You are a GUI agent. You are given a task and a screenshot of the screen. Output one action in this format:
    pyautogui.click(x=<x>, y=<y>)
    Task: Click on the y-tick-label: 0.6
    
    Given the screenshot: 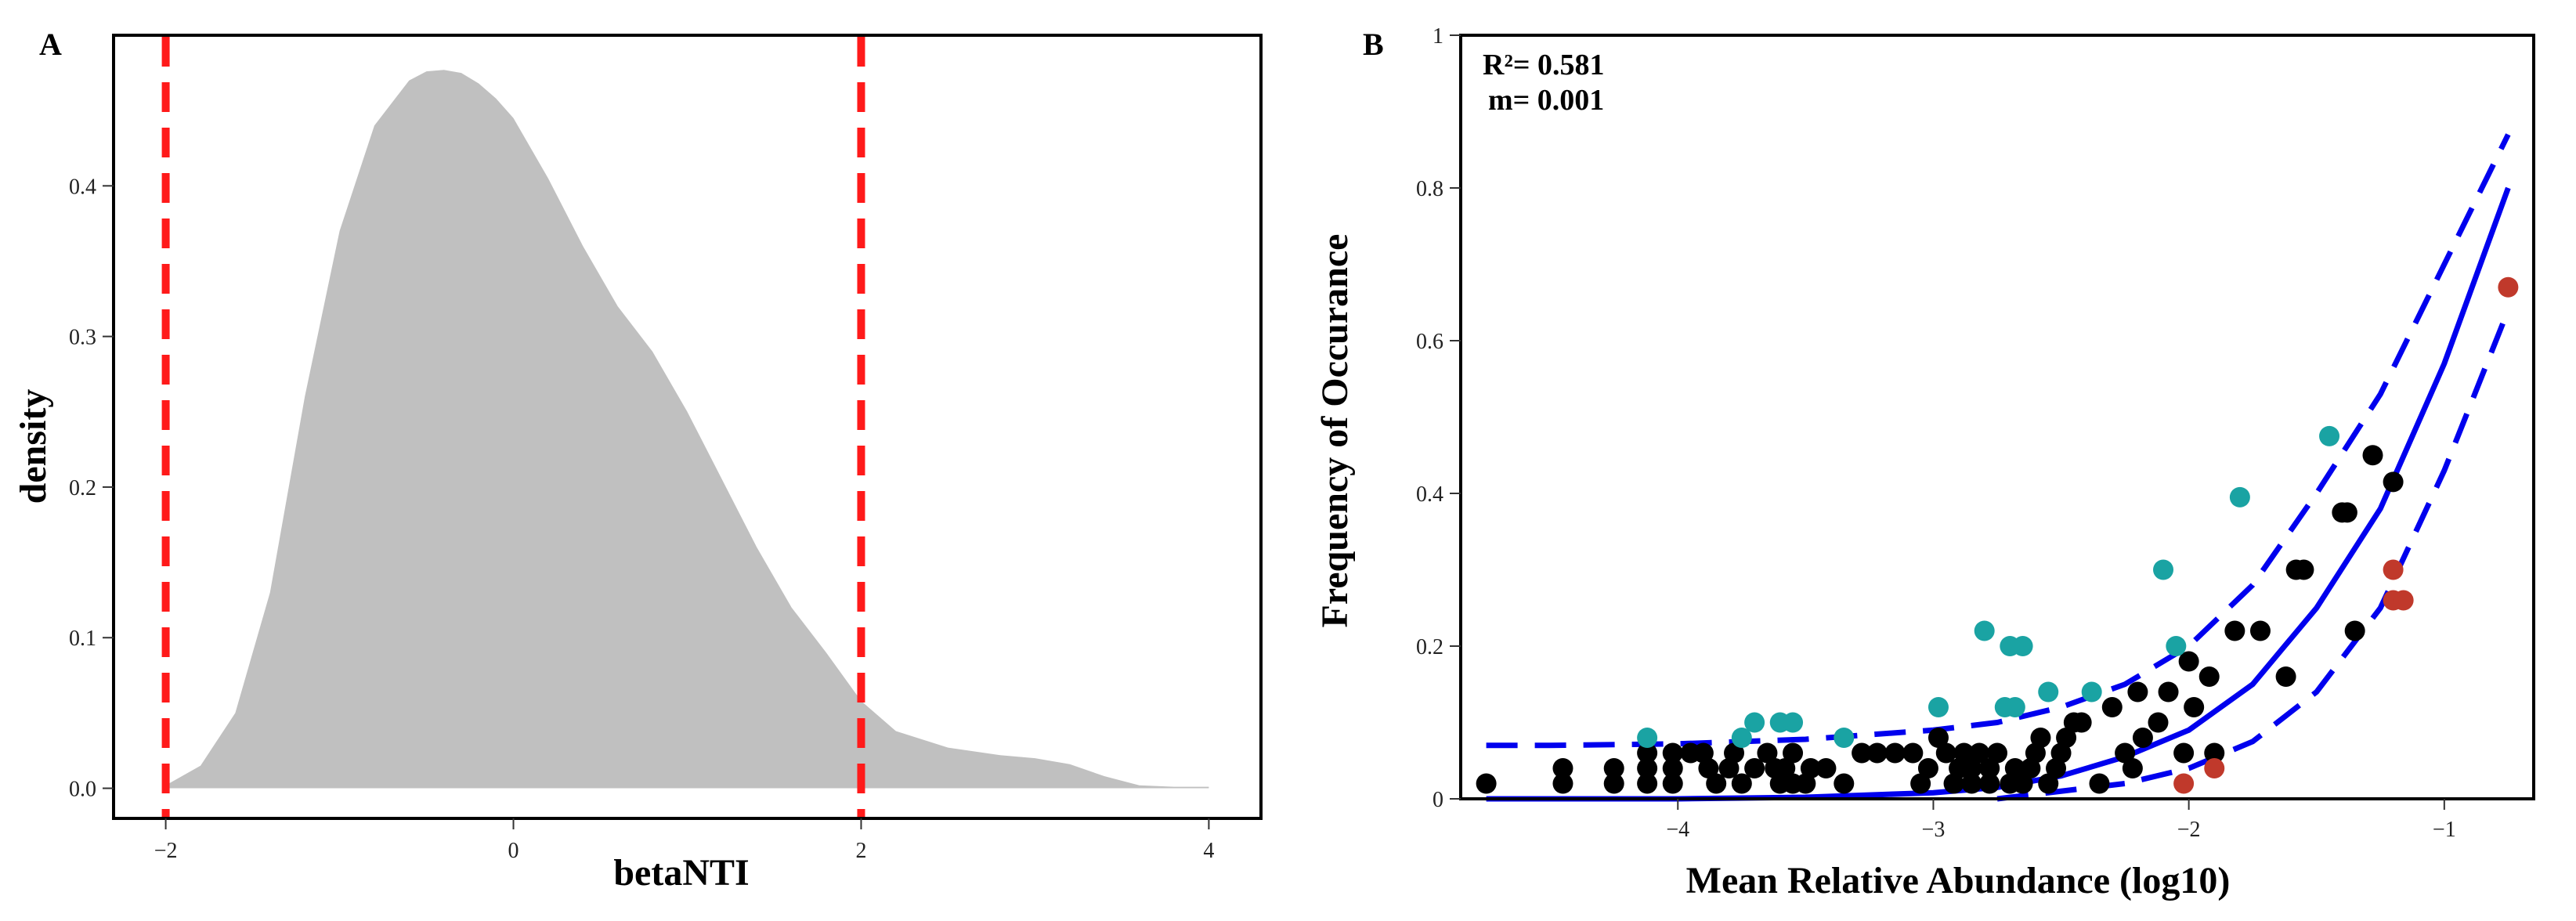 What is the action you would take?
    pyautogui.click(x=1429, y=342)
    